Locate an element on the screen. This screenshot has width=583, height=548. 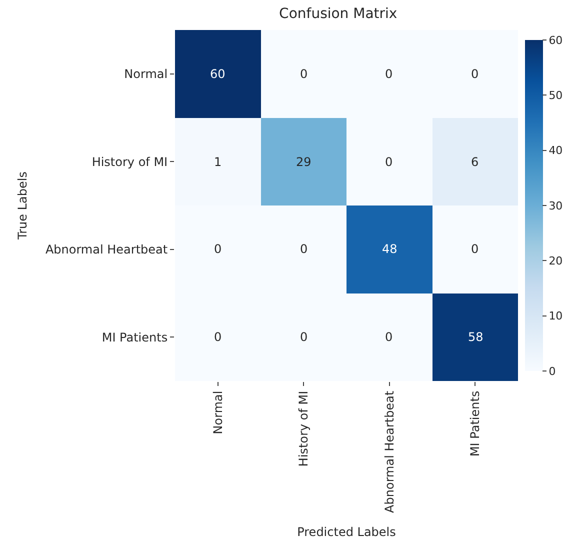
color-bar-label: 50 is located at coordinates (555, 95).